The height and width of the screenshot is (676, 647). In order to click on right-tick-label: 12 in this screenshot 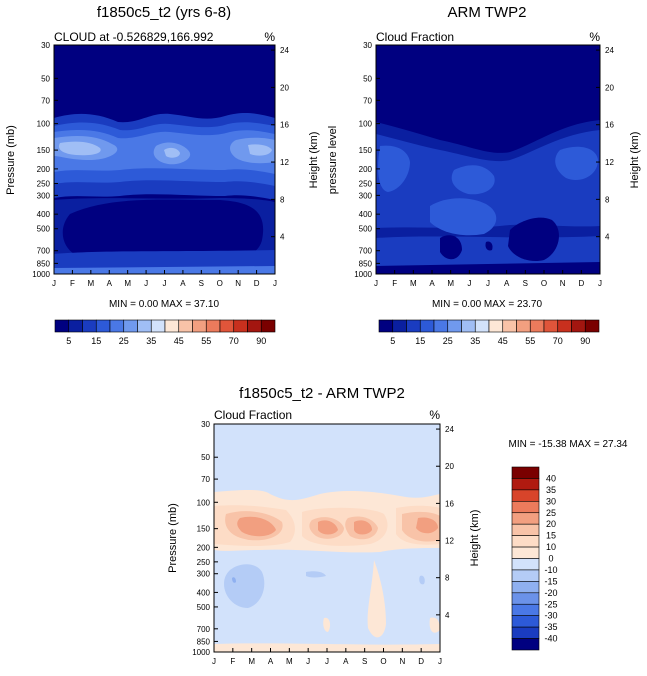, I will do `click(449, 541)`.